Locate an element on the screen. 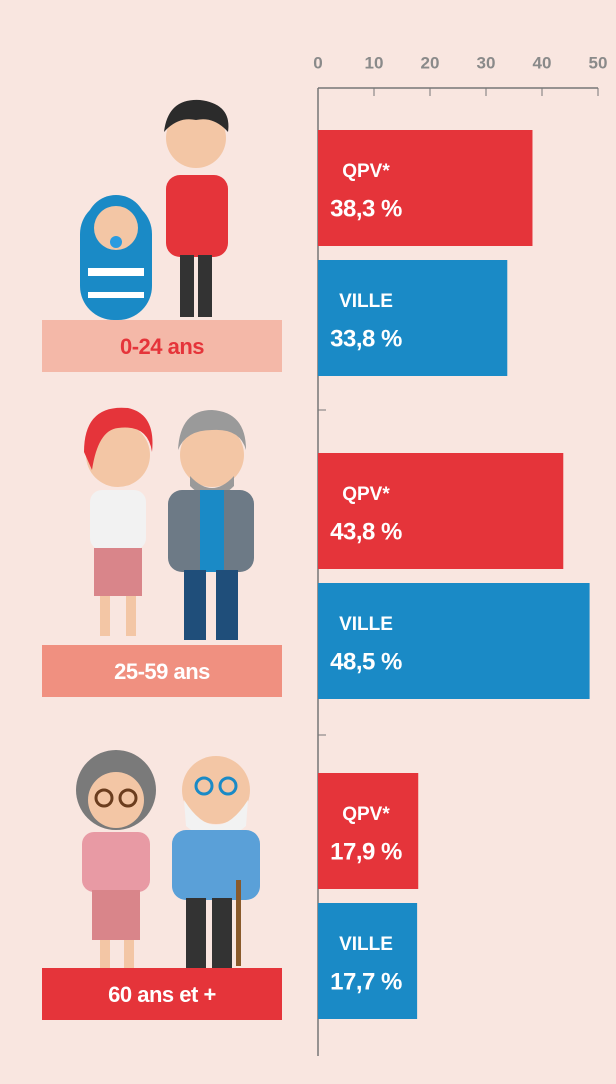 This screenshot has height=1084, width=616. value-label: 38,3 % is located at coordinates (366, 208).